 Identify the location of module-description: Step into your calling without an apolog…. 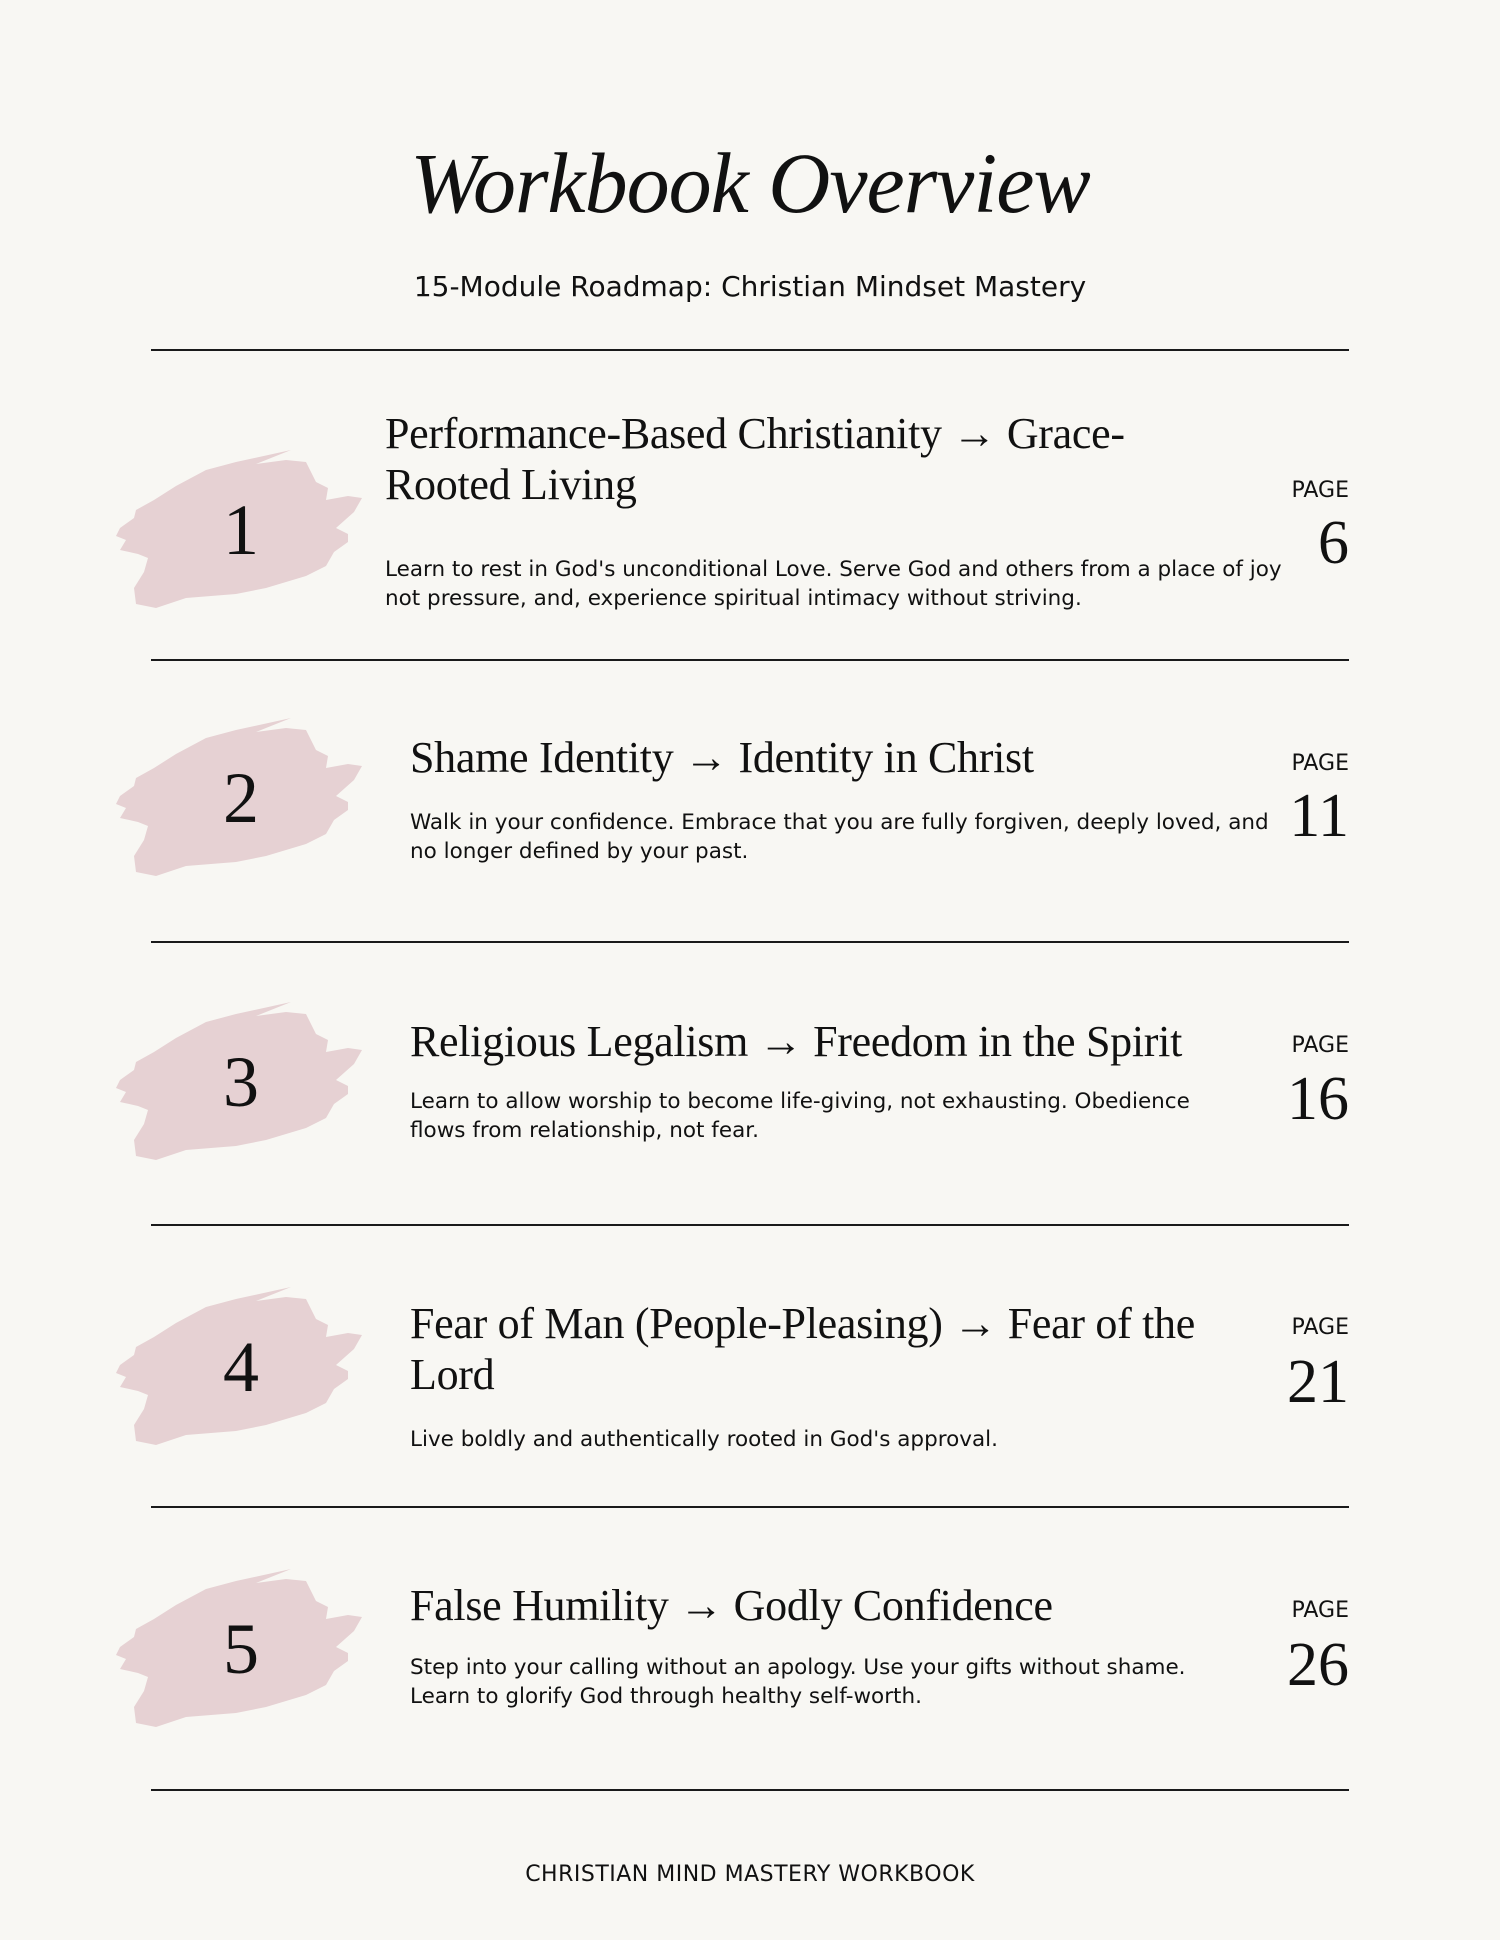
(798, 1682).